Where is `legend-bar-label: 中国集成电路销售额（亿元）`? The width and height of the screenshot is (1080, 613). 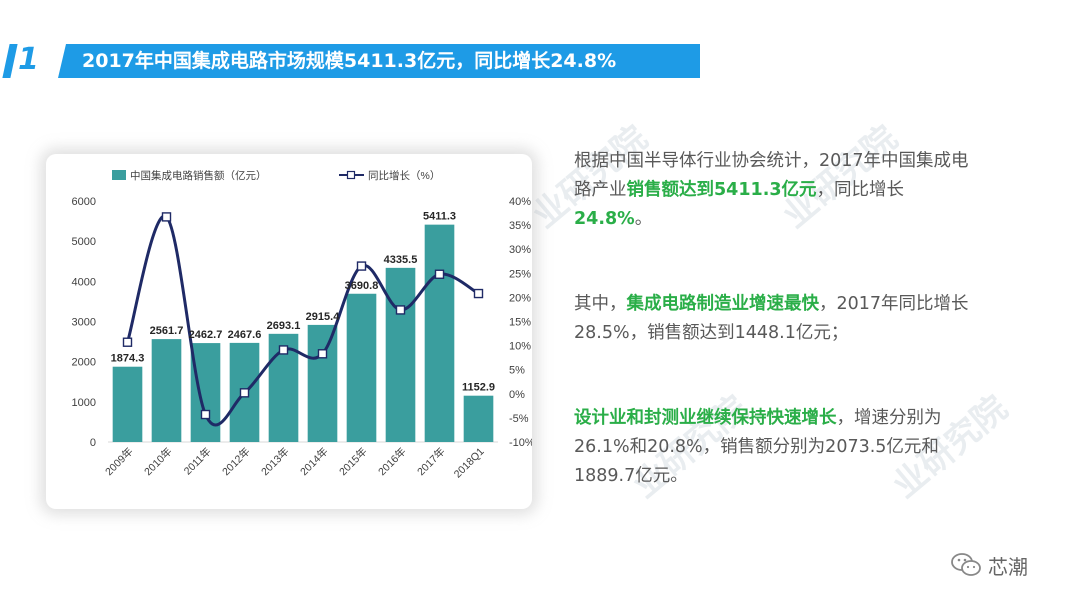 legend-bar-label: 中国集成电路销售额（亿元） is located at coordinates (198, 175).